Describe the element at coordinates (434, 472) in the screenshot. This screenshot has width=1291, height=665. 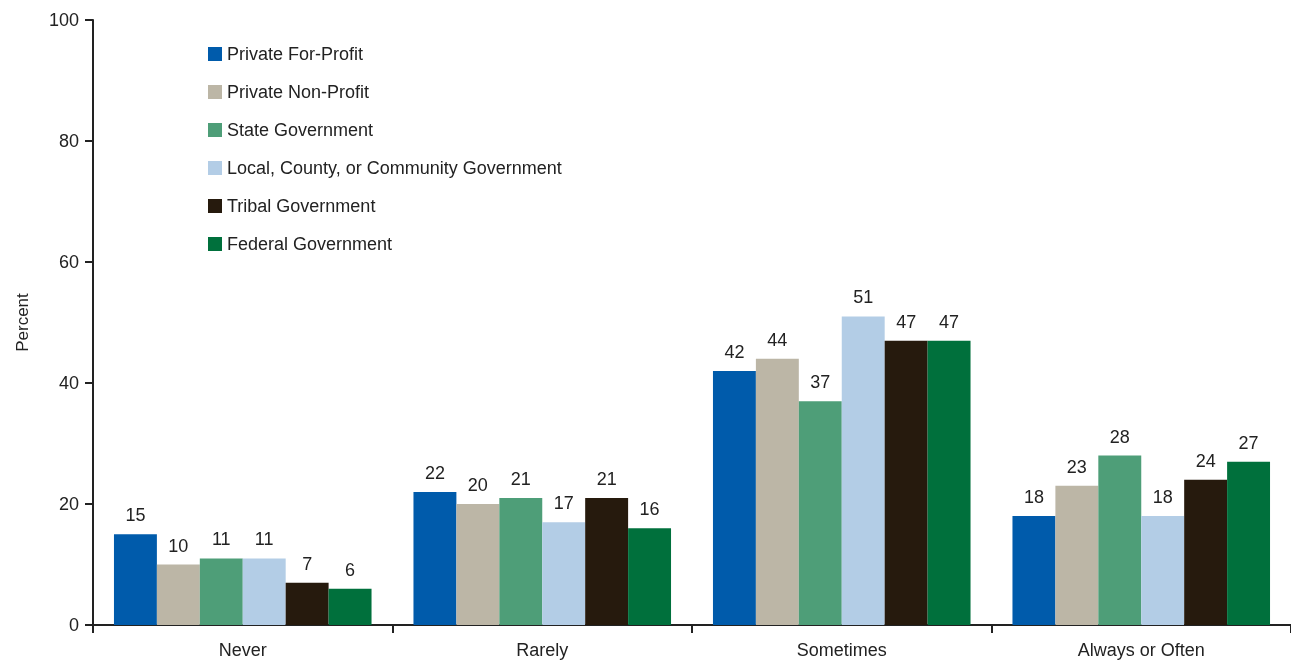
I see `data-label: 22` at that location.